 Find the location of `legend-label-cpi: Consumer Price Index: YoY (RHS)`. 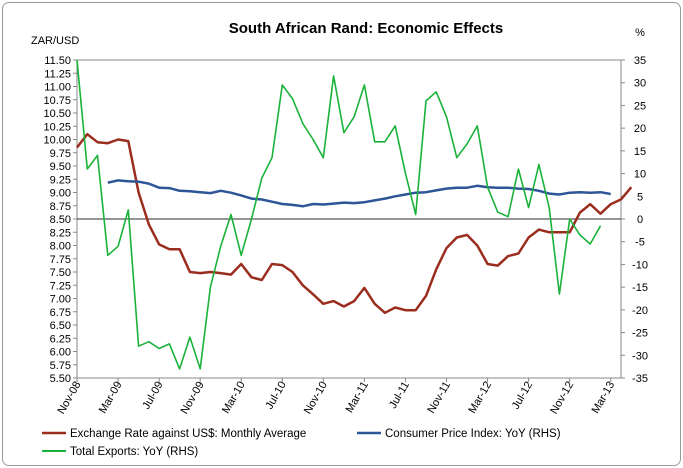

legend-label-cpi: Consumer Price Index: YoY (RHS) is located at coordinates (473, 434).